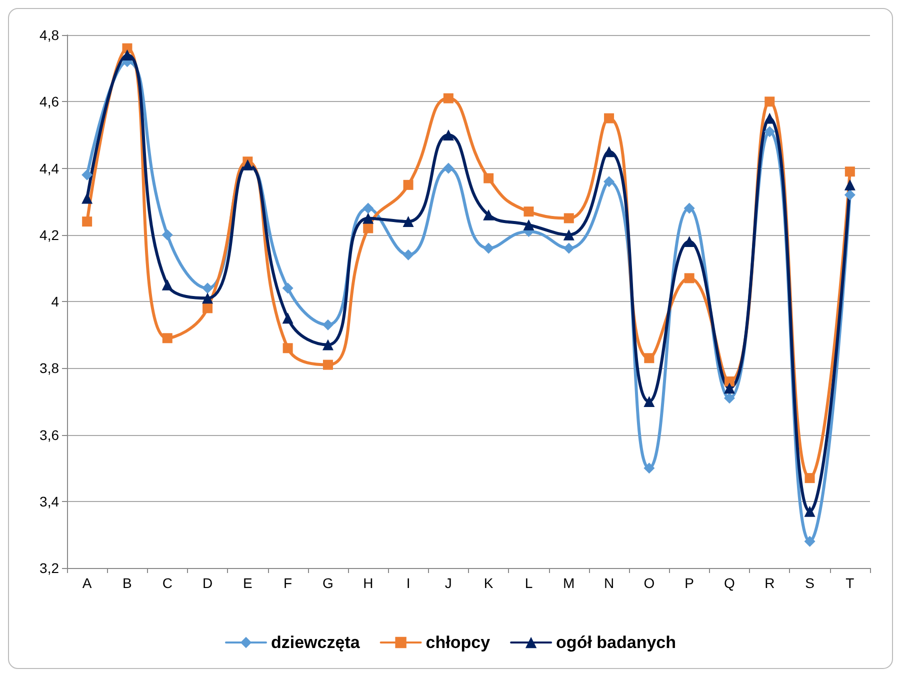 The width and height of the screenshot is (905, 681). What do you see at coordinates (769, 583) in the screenshot?
I see `x-tick-label: R` at bounding box center [769, 583].